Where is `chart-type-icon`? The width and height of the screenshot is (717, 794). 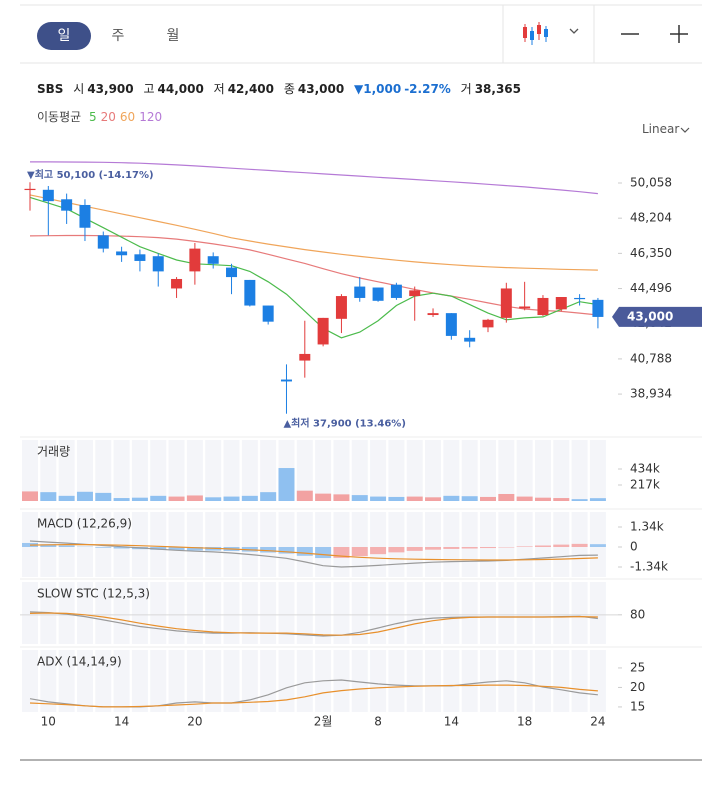
chart-type-icon is located at coordinates (535, 33).